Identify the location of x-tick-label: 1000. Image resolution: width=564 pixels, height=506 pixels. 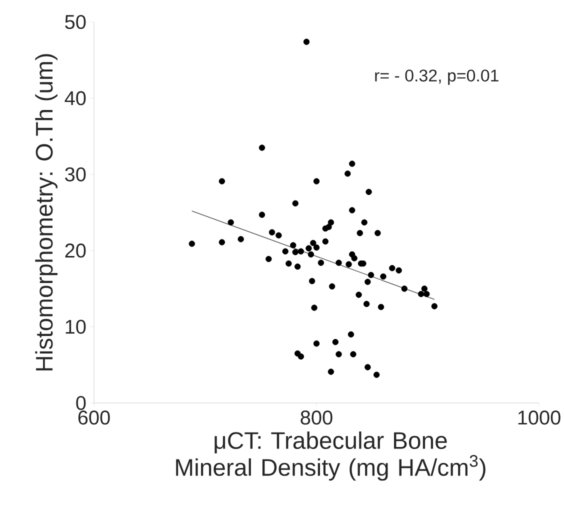
(539, 417).